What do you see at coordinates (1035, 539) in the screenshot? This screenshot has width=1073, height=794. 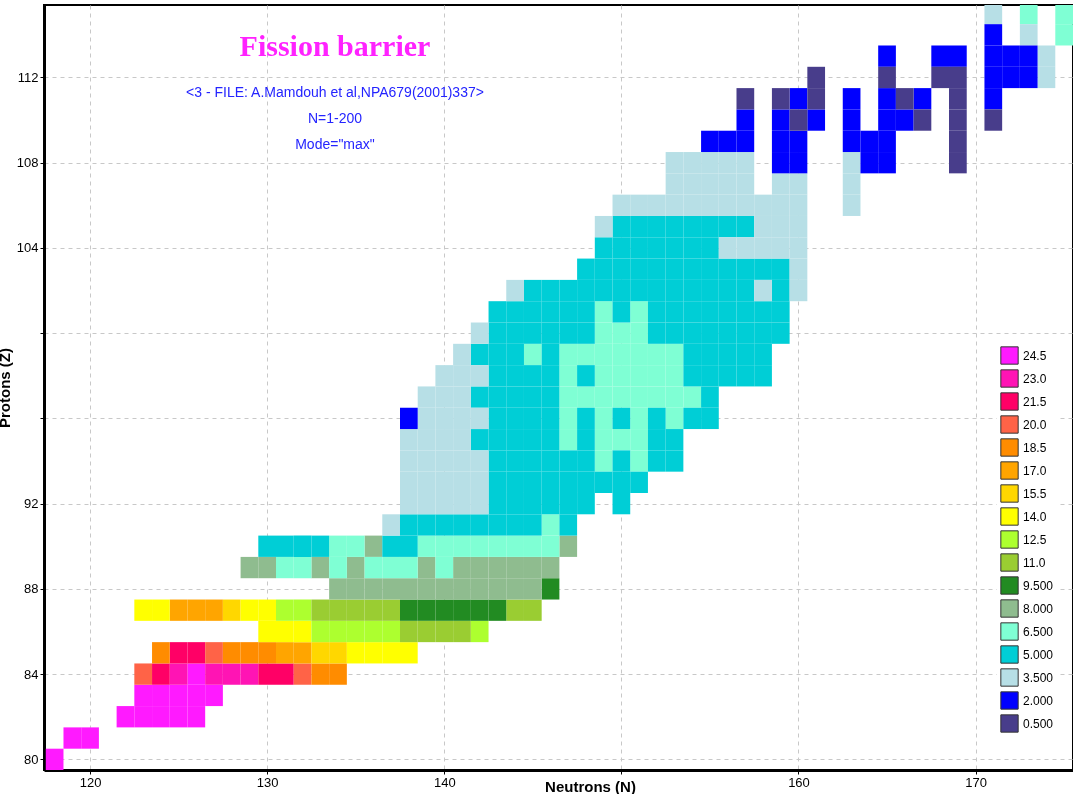 I see `legend-label: 12.5` at bounding box center [1035, 539].